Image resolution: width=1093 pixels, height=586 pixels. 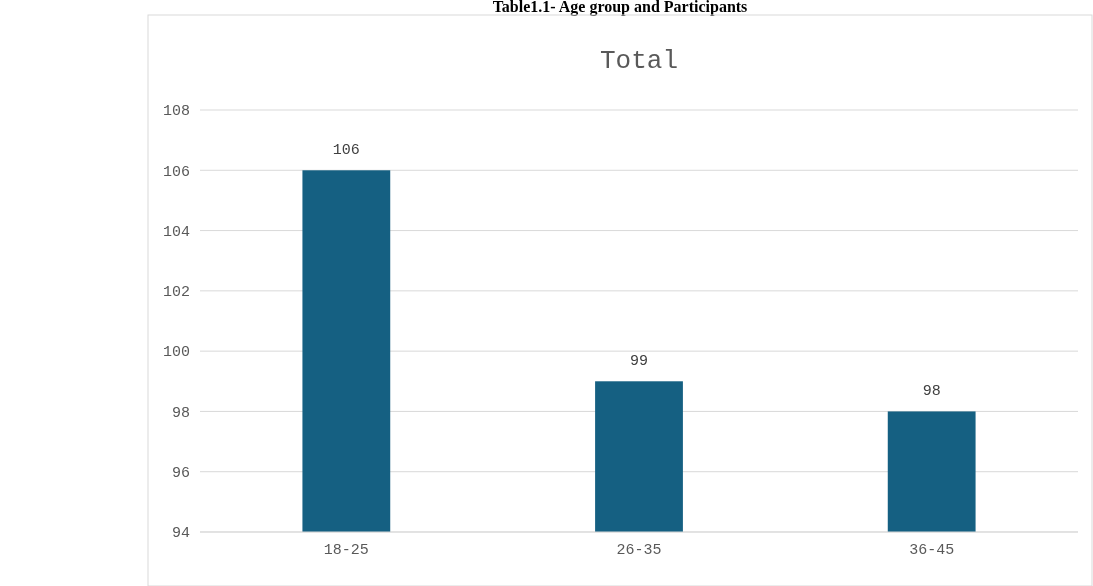 I want to click on chart-title: Table1.1- Age group and Participants, so click(x=620, y=8).